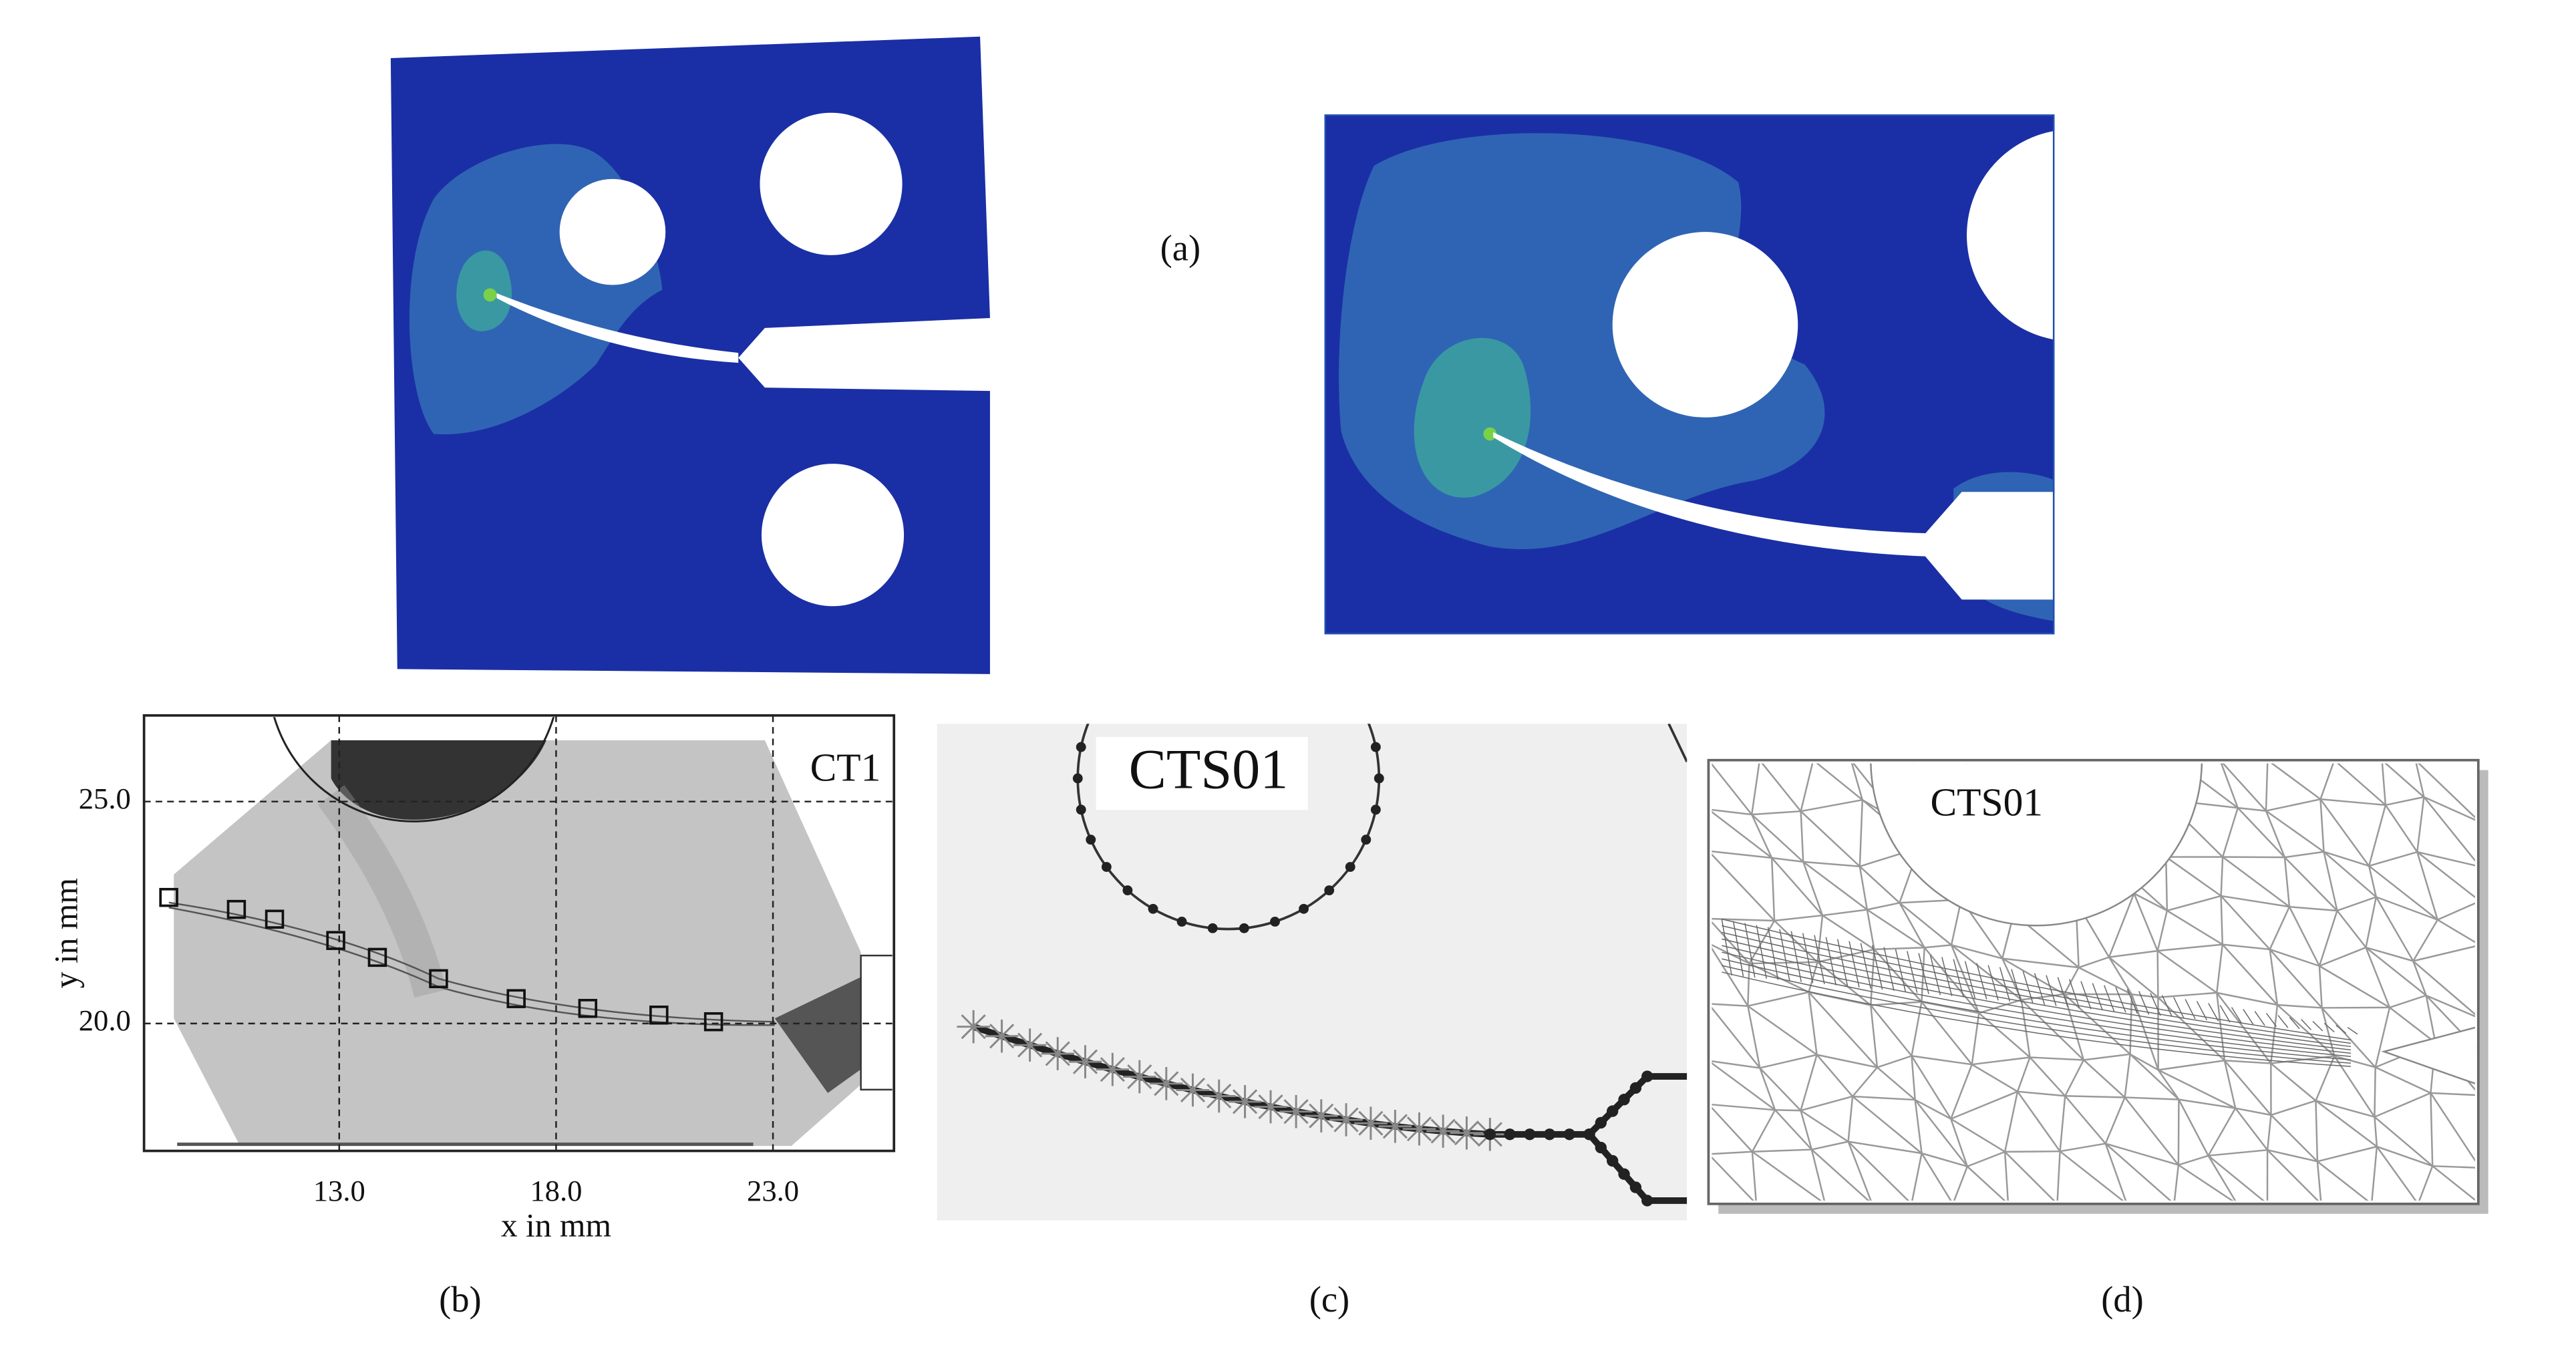  I want to click on x-tick-label: 13.0, so click(339, 1190).